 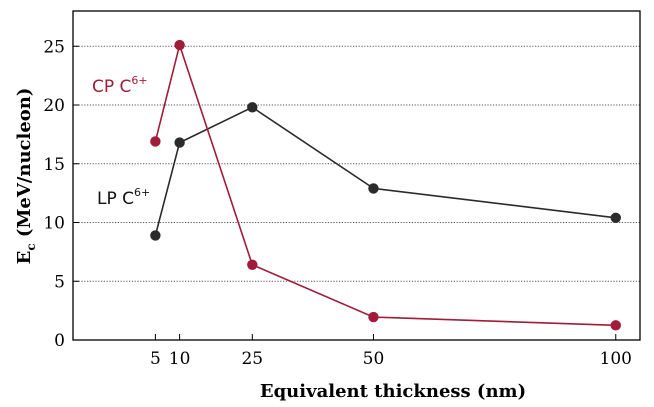 What do you see at coordinates (252, 359) in the screenshot?
I see `x-tick-label-25: 25` at bounding box center [252, 359].